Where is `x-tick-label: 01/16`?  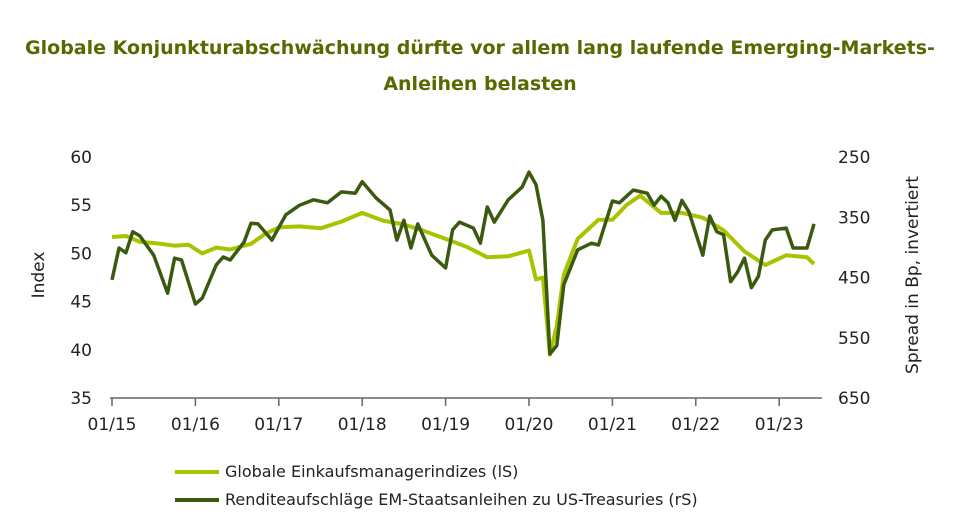 x-tick-label: 01/16 is located at coordinates (195, 425).